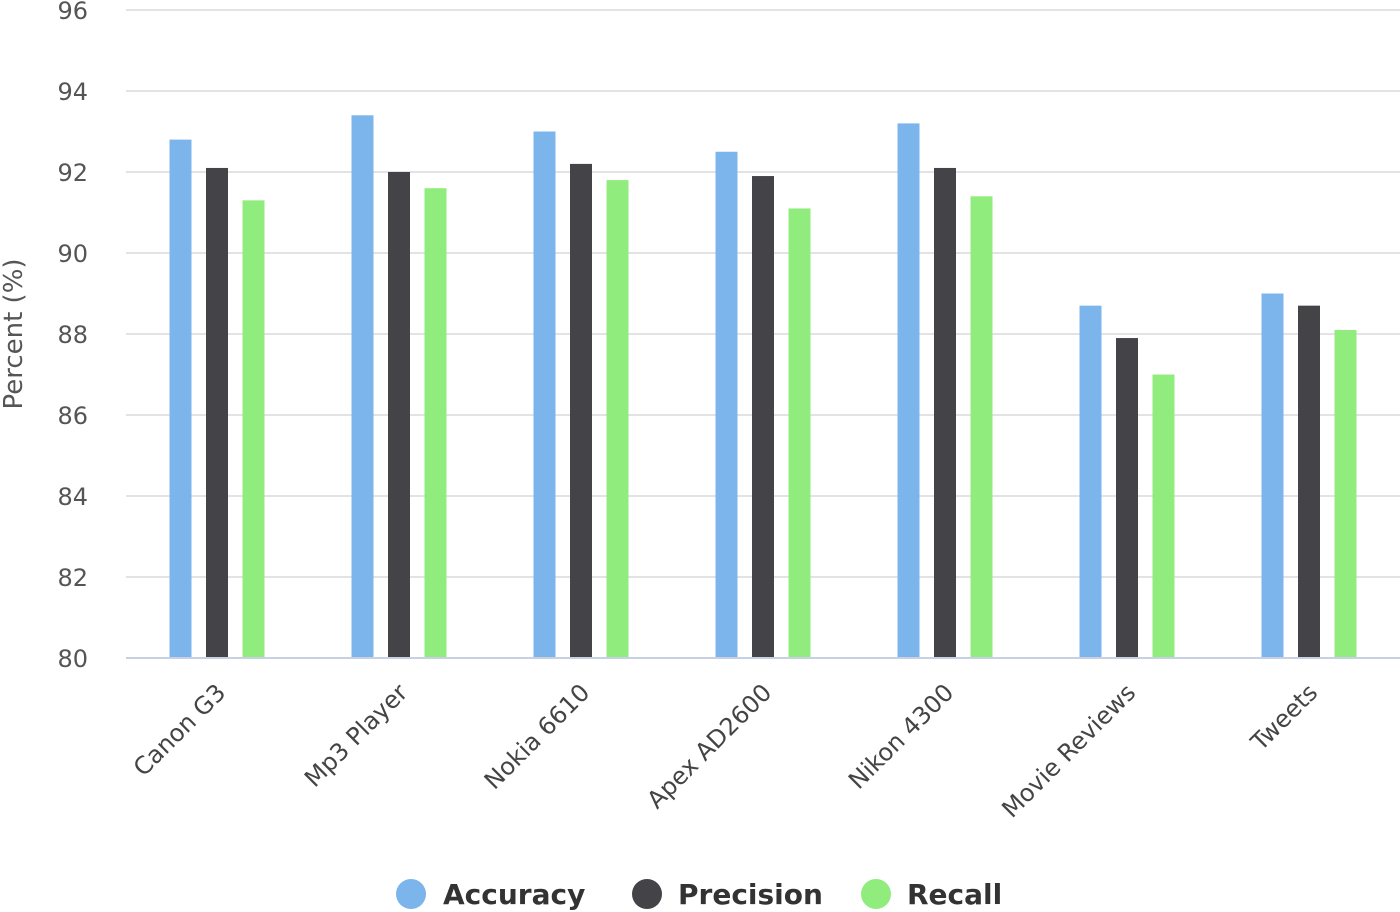 Image resolution: width=1400 pixels, height=912 pixels. I want to click on x-tick-label: Movie Reviews, so click(1068, 750).